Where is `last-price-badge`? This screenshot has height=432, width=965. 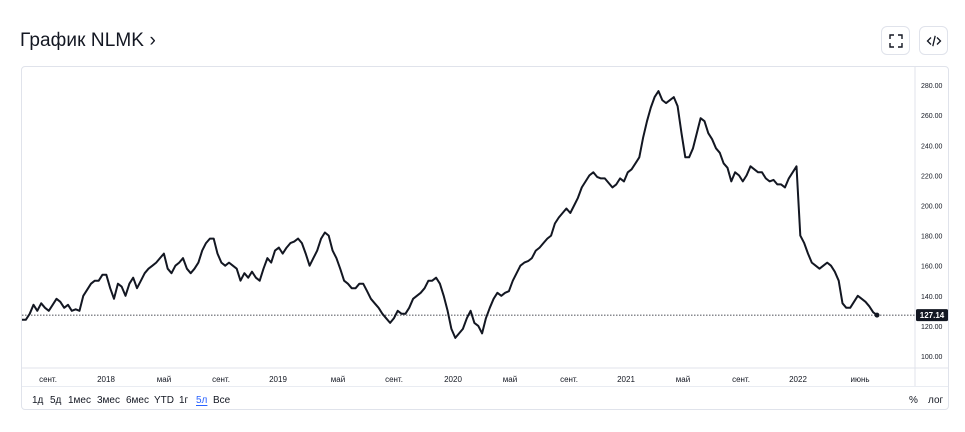
last-price-badge is located at coordinates (932, 315).